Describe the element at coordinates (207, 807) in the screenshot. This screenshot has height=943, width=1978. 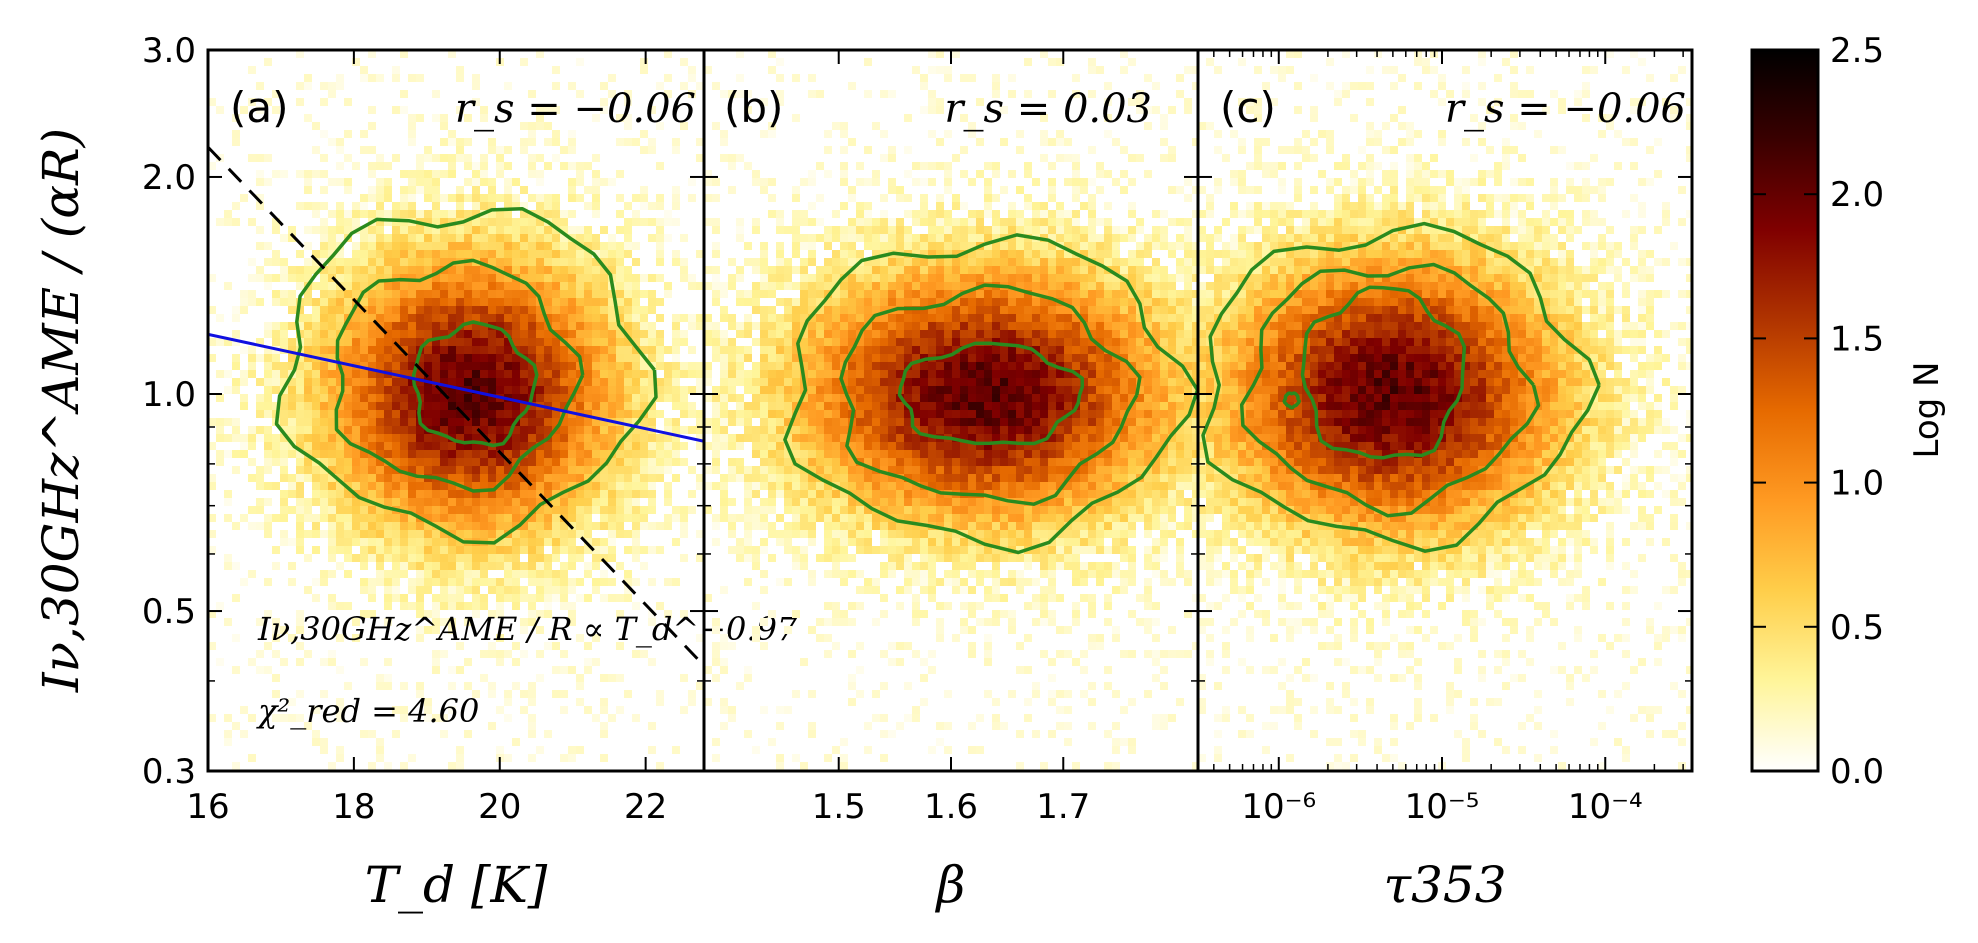
I see `x-tick-label: 16` at that location.